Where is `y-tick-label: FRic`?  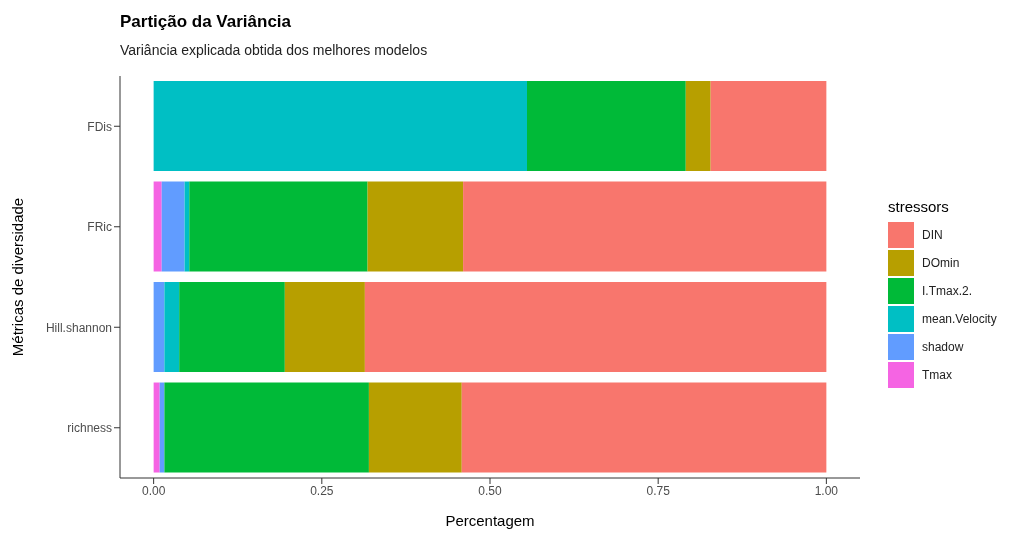 y-tick-label: FRic is located at coordinates (99, 227).